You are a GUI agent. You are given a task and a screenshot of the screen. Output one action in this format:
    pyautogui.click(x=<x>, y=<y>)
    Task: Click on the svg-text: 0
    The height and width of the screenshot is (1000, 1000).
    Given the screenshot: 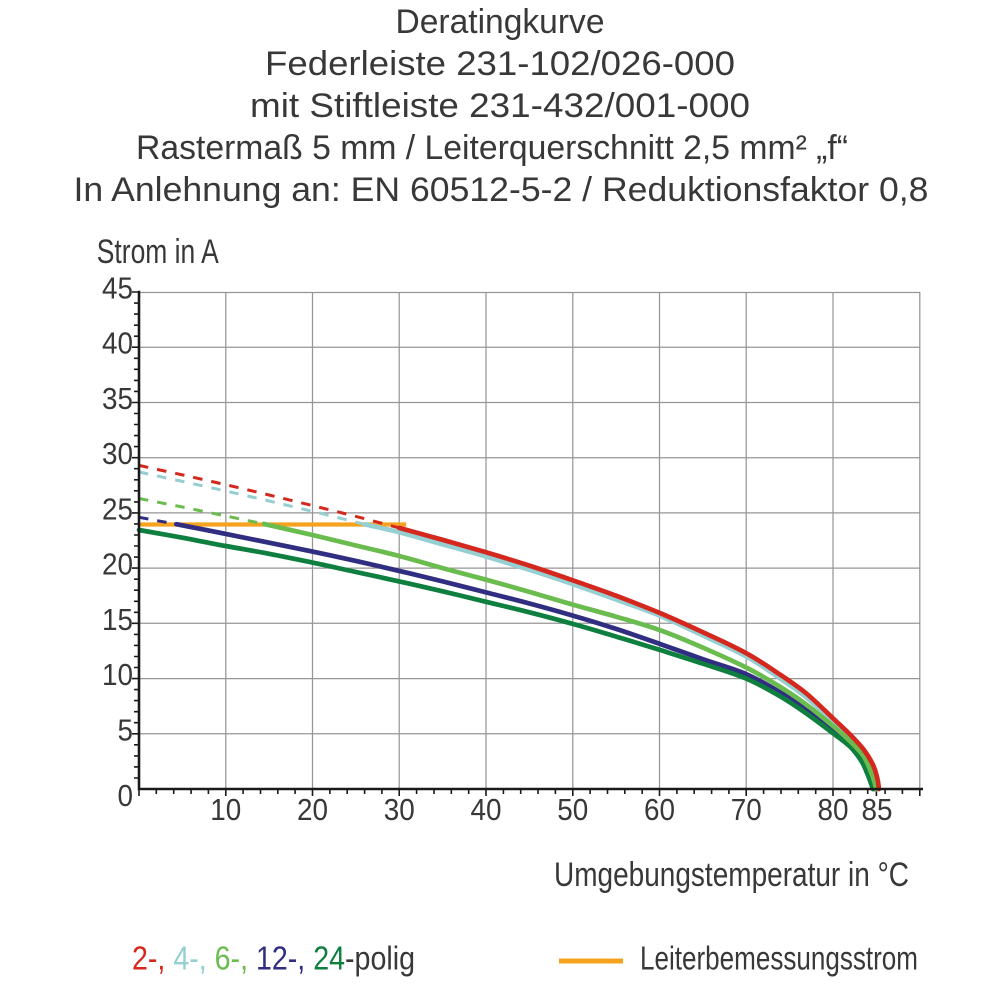 What is the action you would take?
    pyautogui.click(x=126, y=795)
    